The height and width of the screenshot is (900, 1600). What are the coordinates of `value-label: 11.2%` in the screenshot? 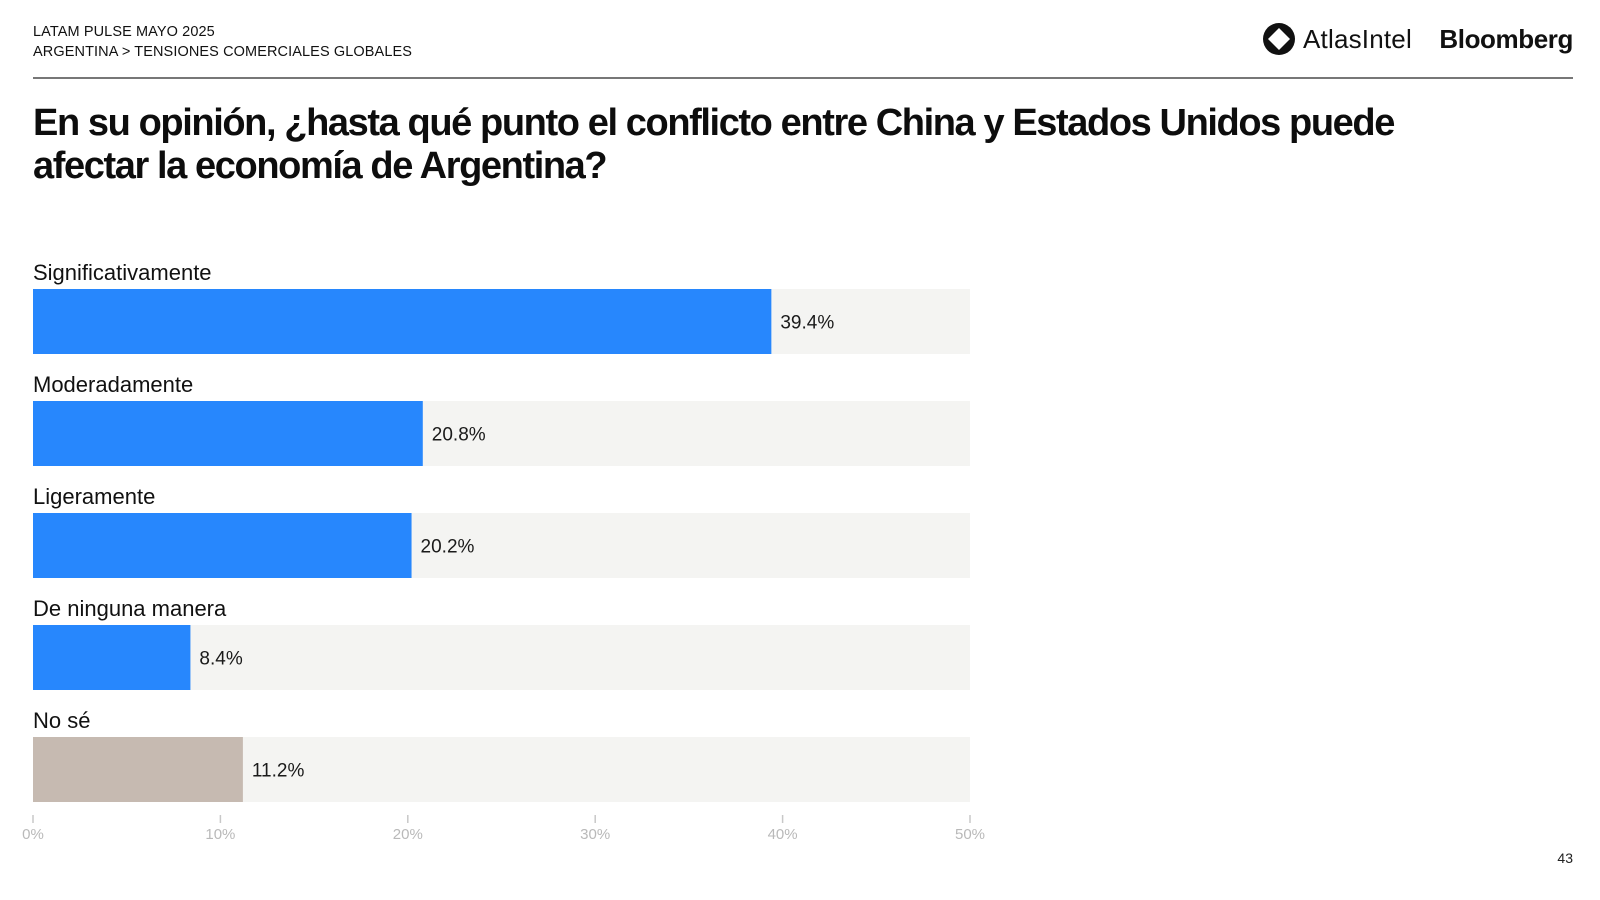 It's located at (278, 771).